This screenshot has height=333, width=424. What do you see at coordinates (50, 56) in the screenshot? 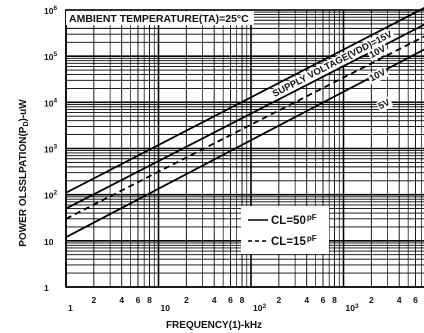
I see `y-tick-label: 10⁵` at bounding box center [50, 56].